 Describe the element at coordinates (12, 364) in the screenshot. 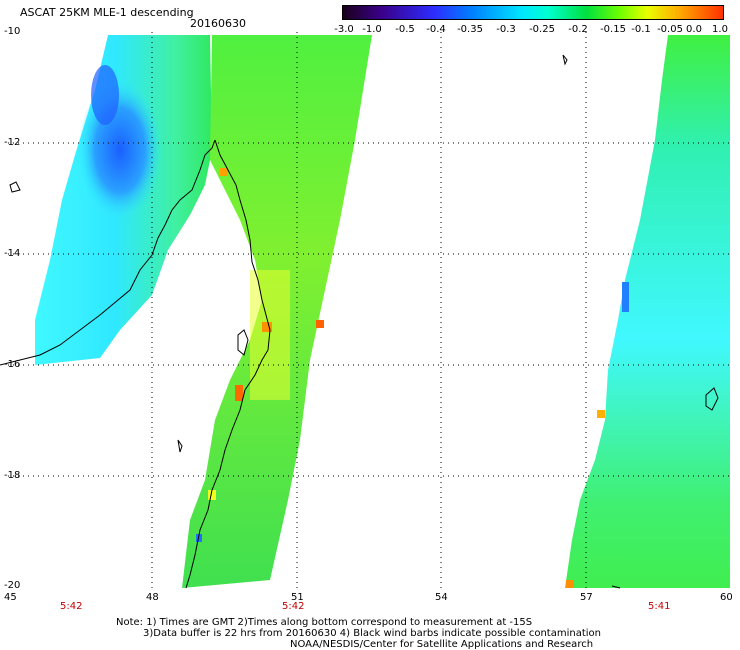

I see `lat-label: -16` at that location.